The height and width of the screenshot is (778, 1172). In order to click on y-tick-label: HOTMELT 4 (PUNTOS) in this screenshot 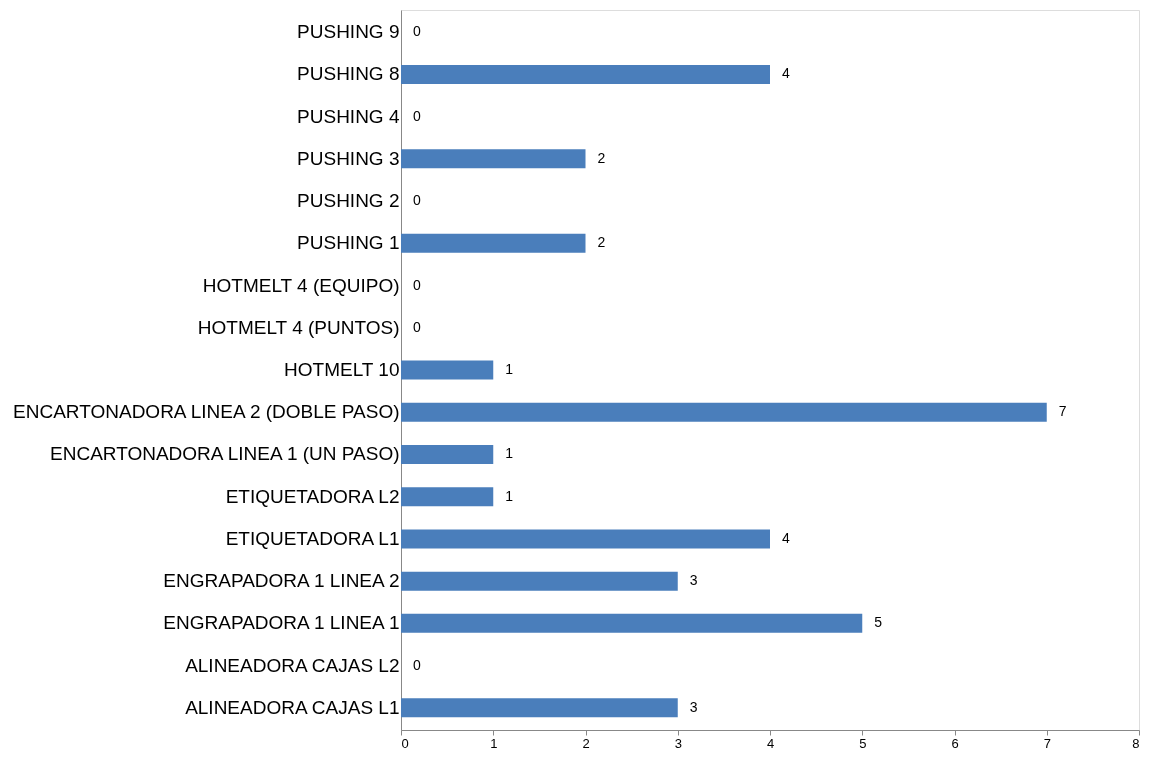, I will do `click(298, 327)`.